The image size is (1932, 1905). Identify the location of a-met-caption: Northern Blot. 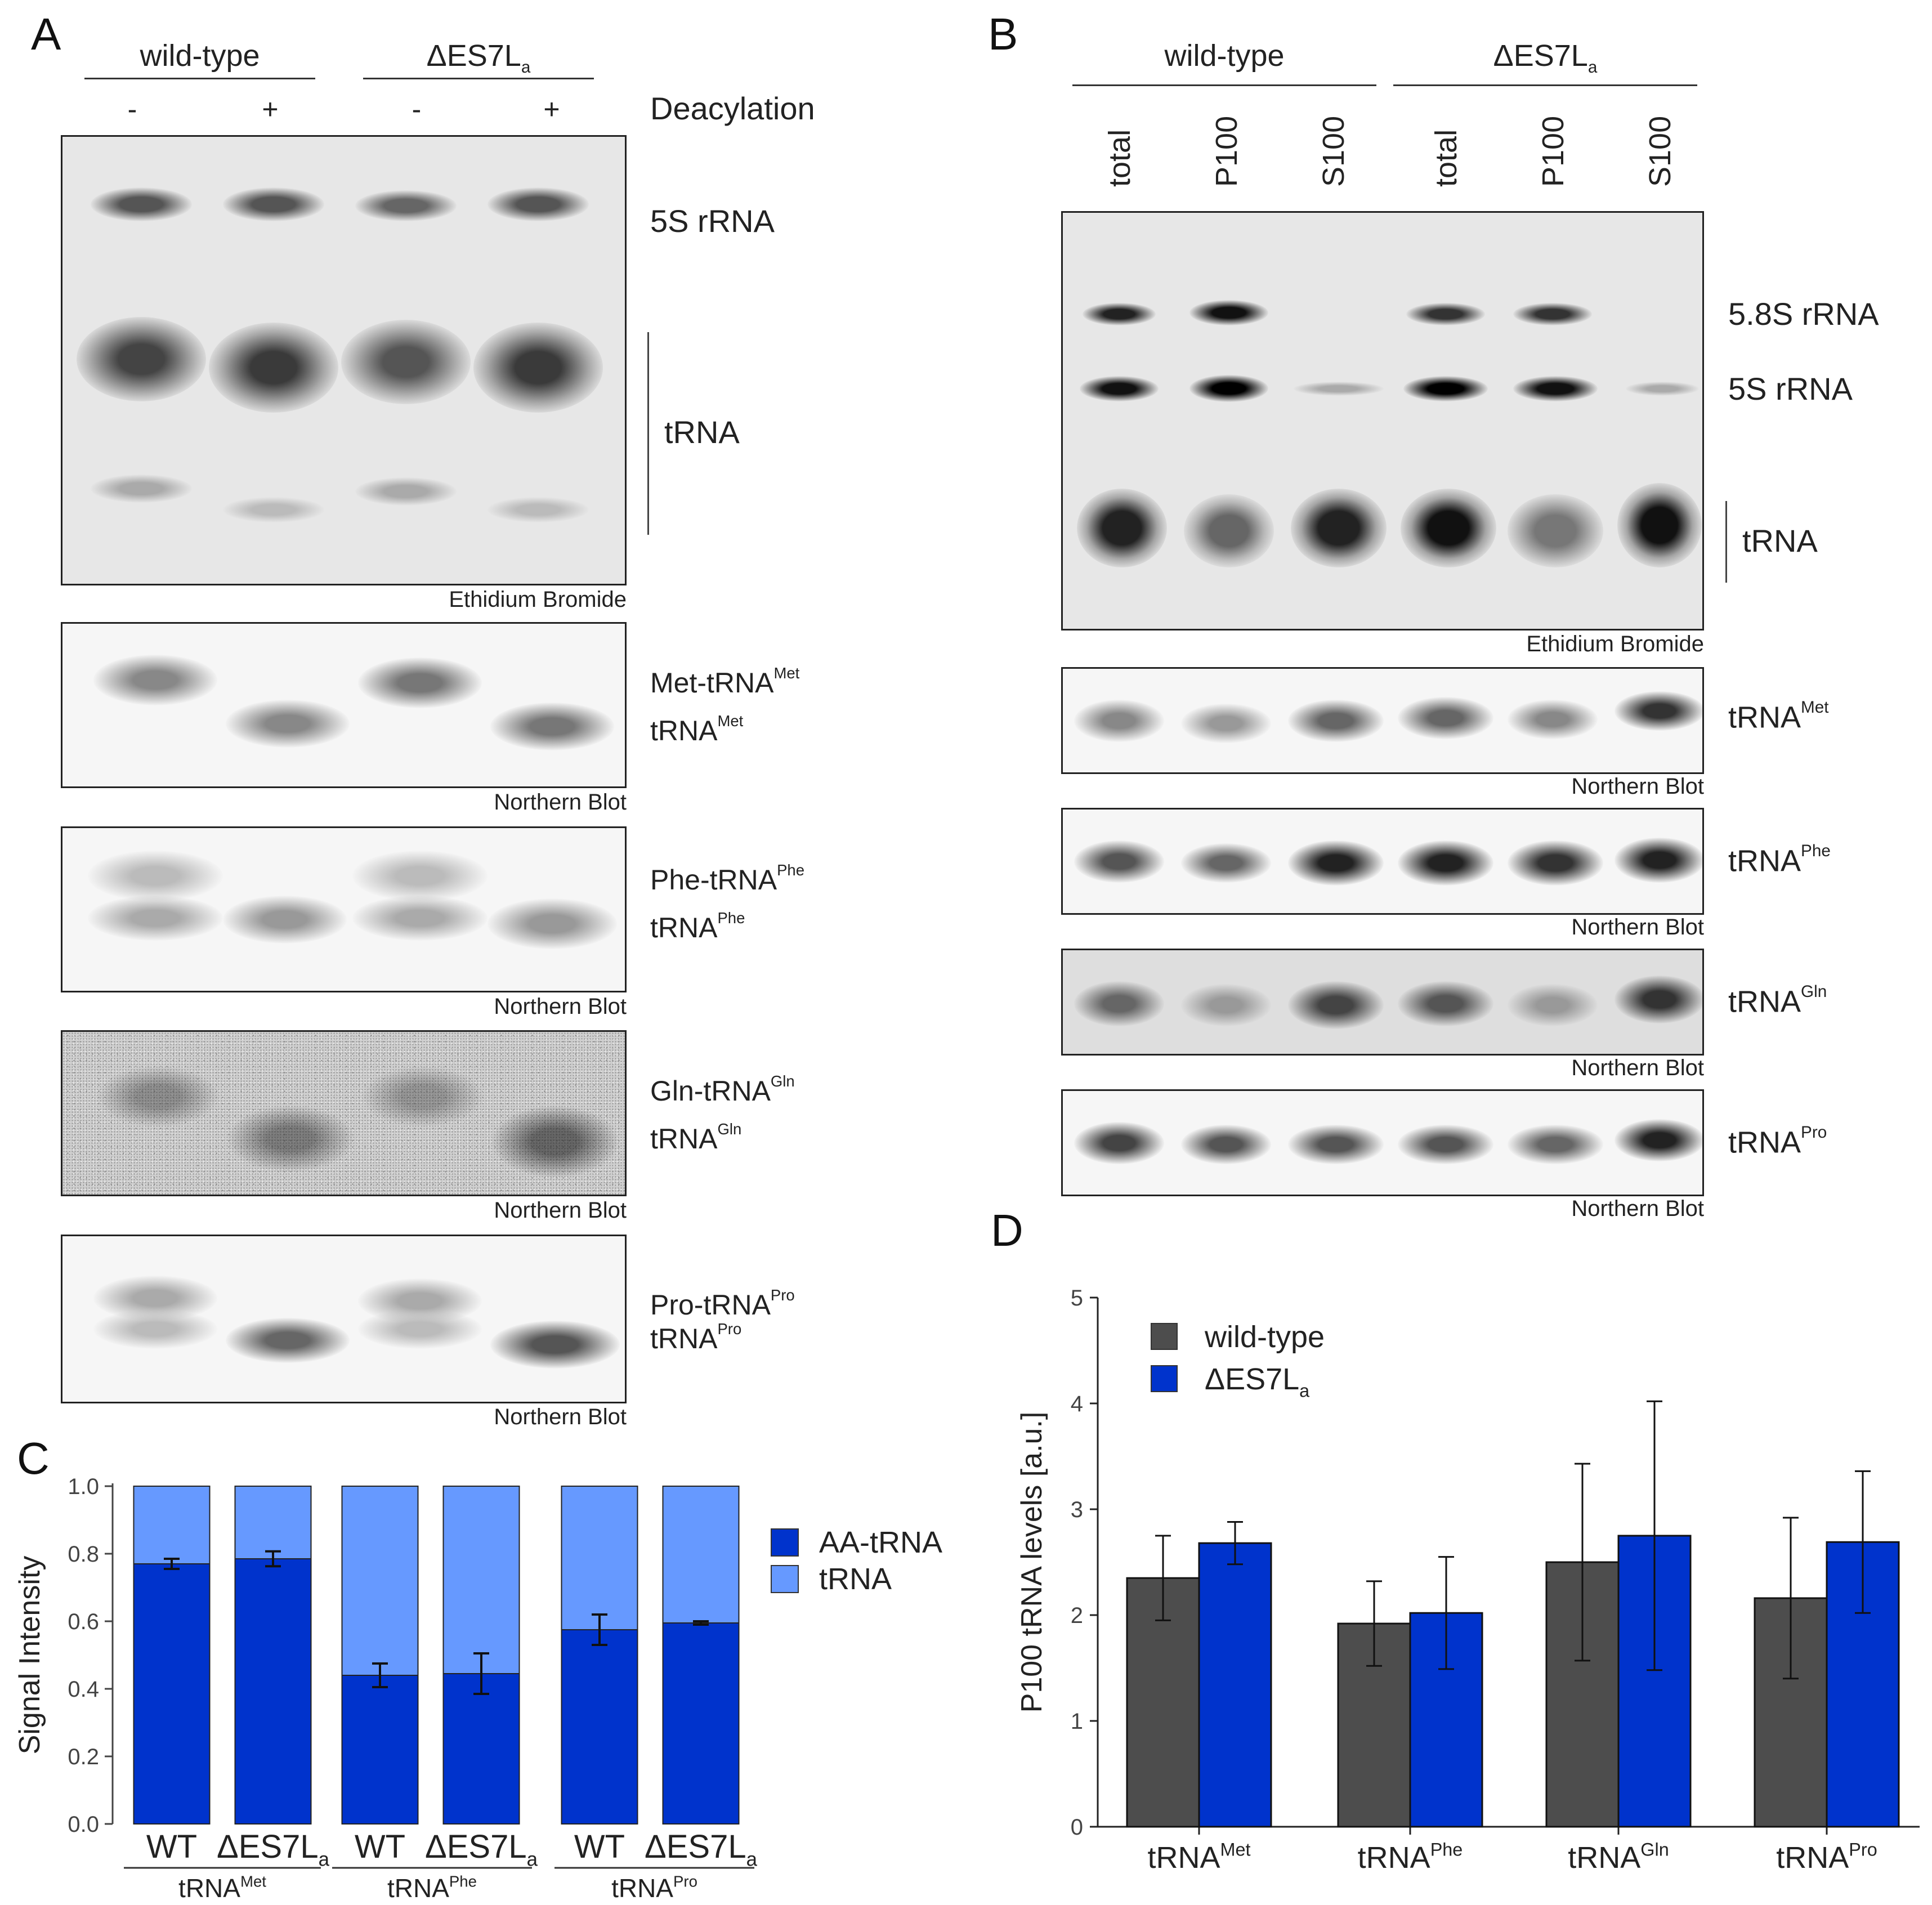
(560, 802).